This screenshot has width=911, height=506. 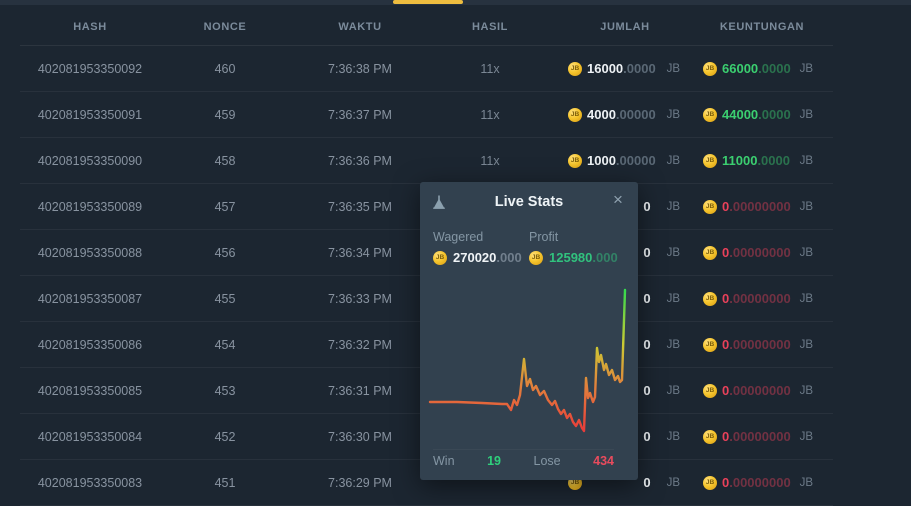 I want to click on time-cell: 7:36:36 PM, so click(x=360, y=161).